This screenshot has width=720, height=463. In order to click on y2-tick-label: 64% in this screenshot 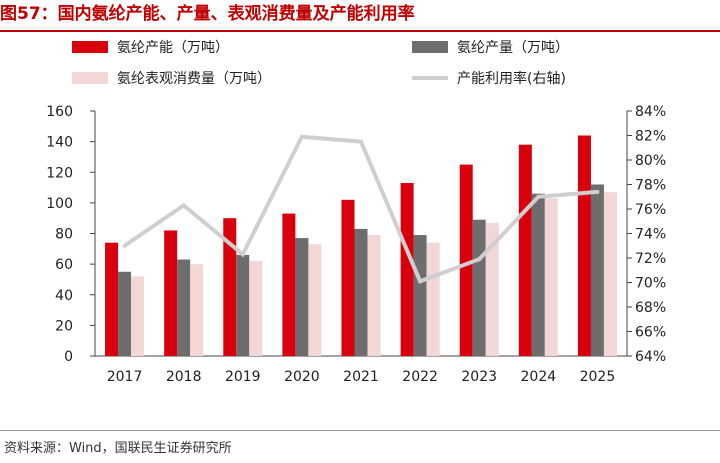, I will do `click(650, 357)`.